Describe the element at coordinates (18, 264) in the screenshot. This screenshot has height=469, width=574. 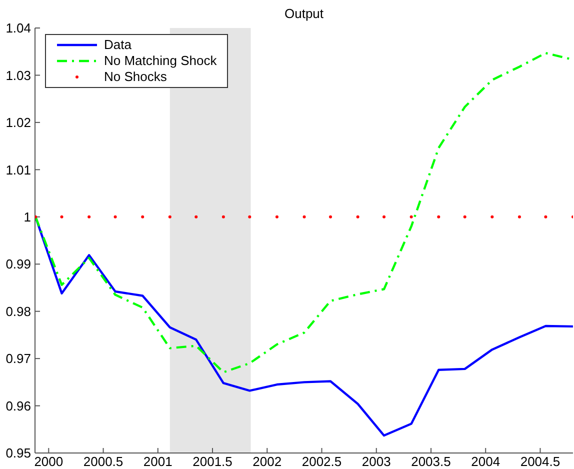
I see `y-tick-label: 0.99` at that location.